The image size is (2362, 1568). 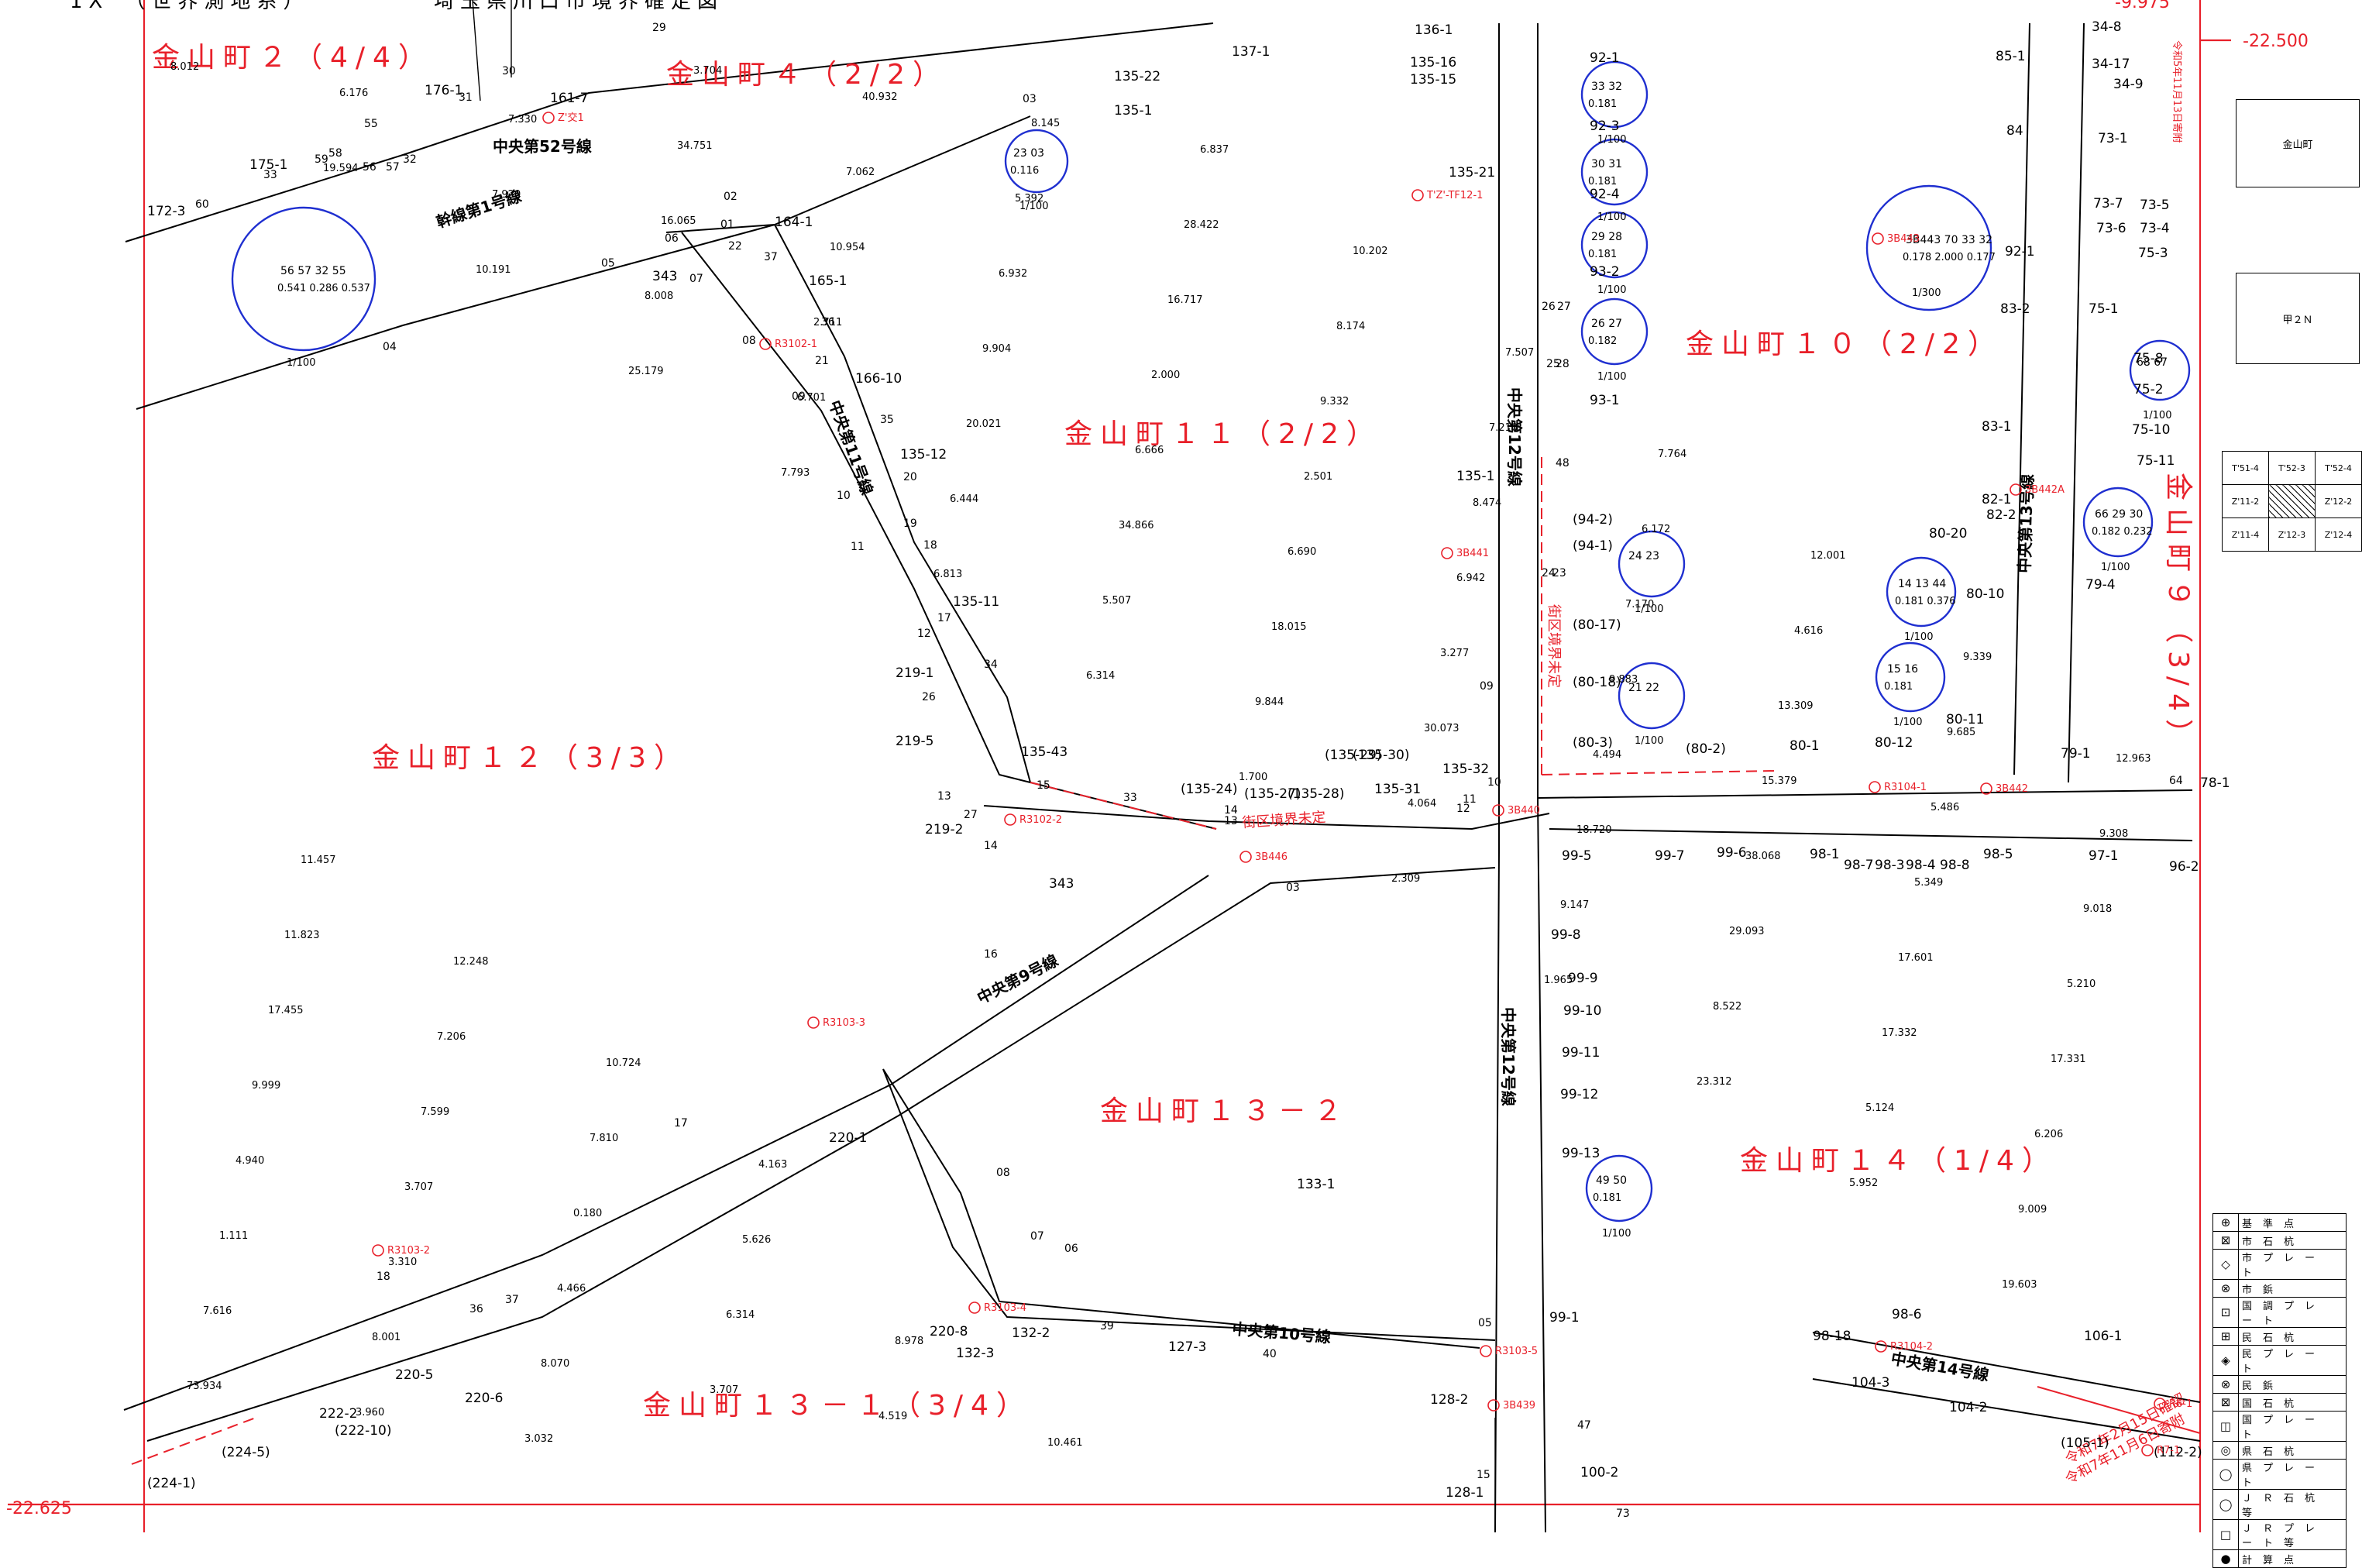 What do you see at coordinates (2292, 1360) in the screenshot?
I see `legend-label: 民プレート` at bounding box center [2292, 1360].